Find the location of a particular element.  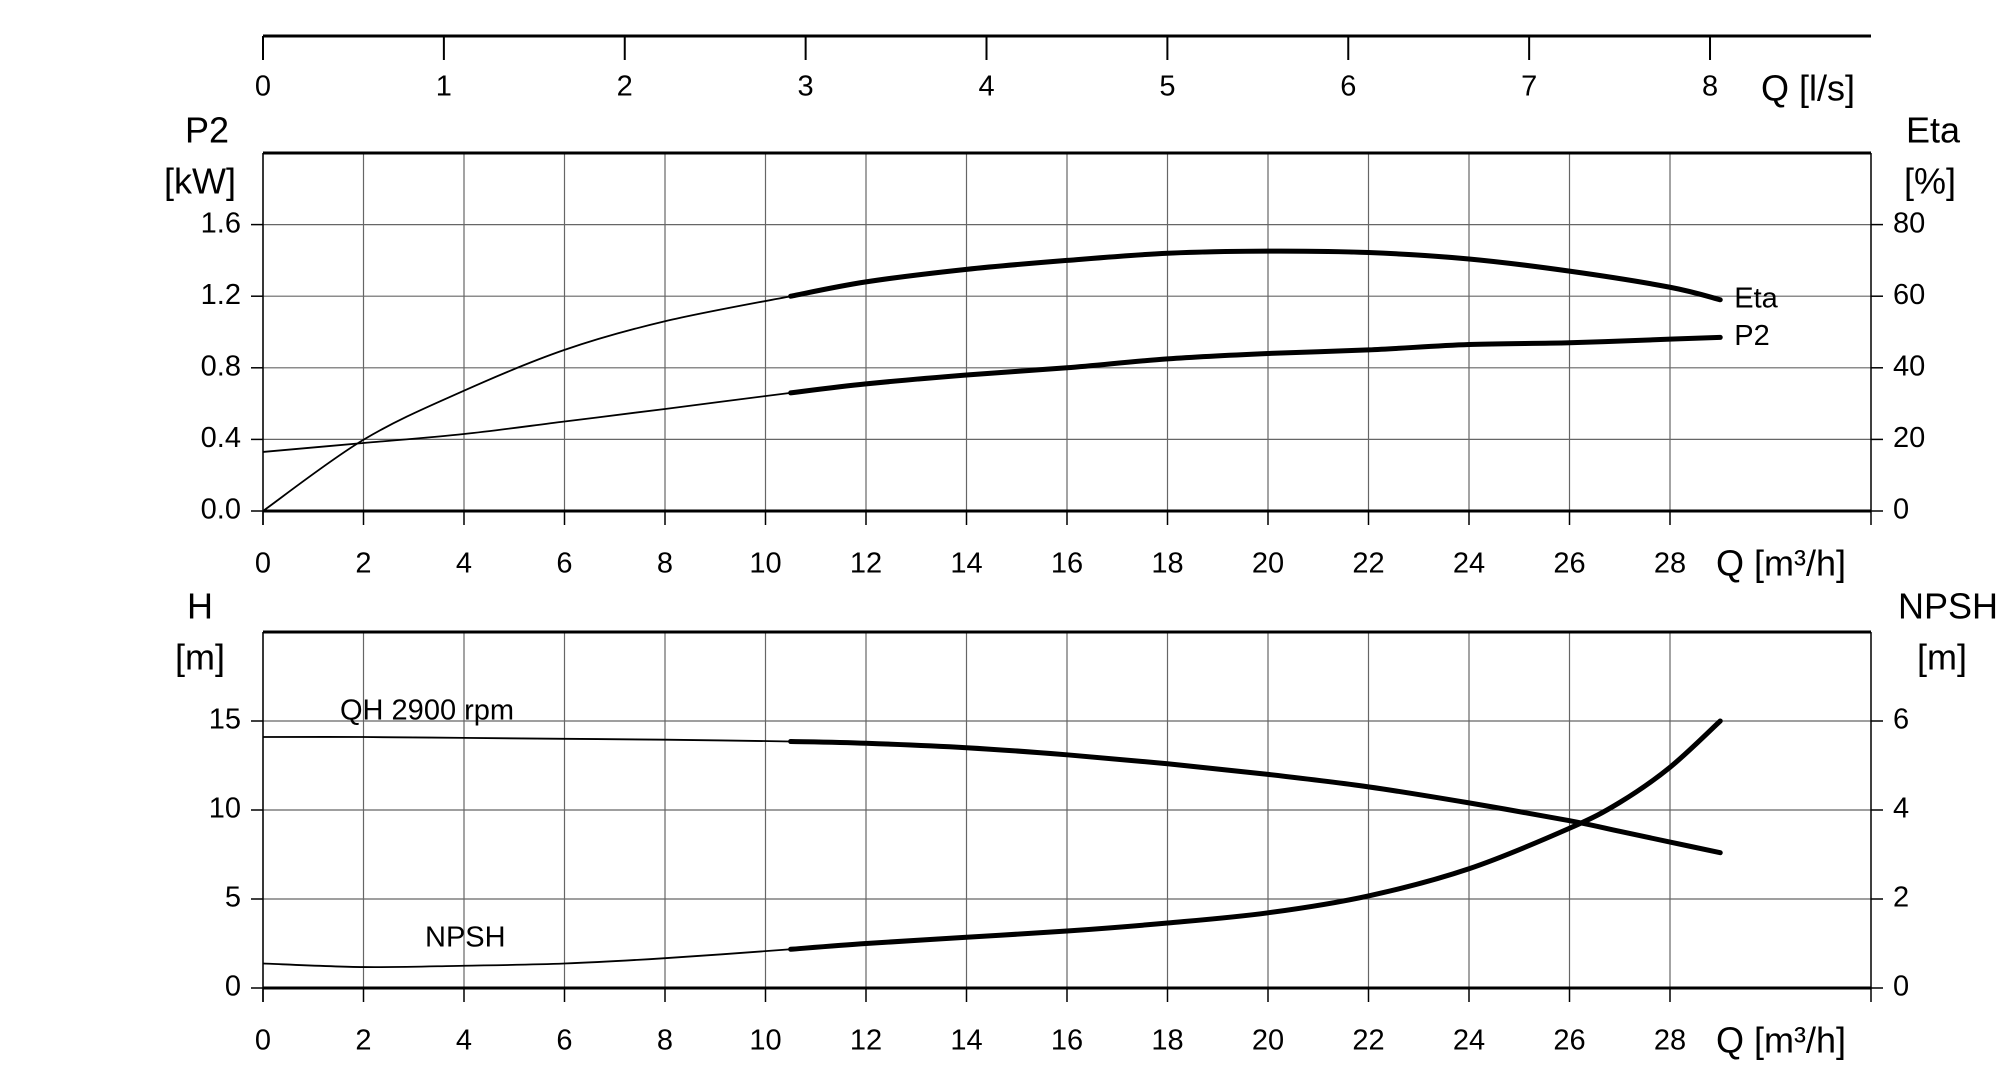

y2-axis-unit: [%] is located at coordinates (1930, 181).